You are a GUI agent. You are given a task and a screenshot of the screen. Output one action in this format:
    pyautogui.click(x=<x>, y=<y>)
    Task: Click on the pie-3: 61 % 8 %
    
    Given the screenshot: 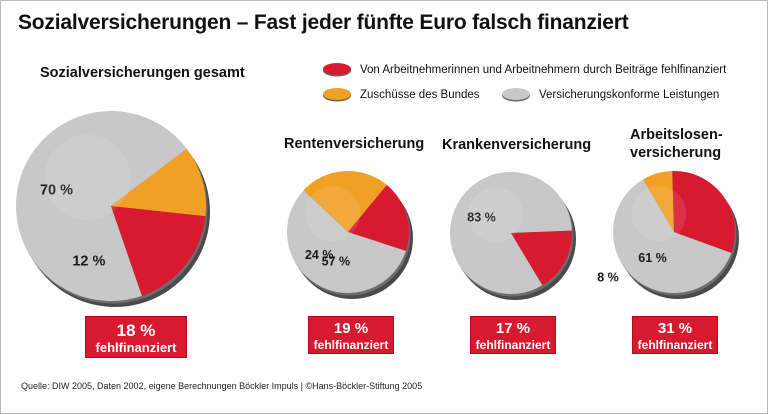 What is the action you would take?
    pyautogui.click(x=668, y=234)
    